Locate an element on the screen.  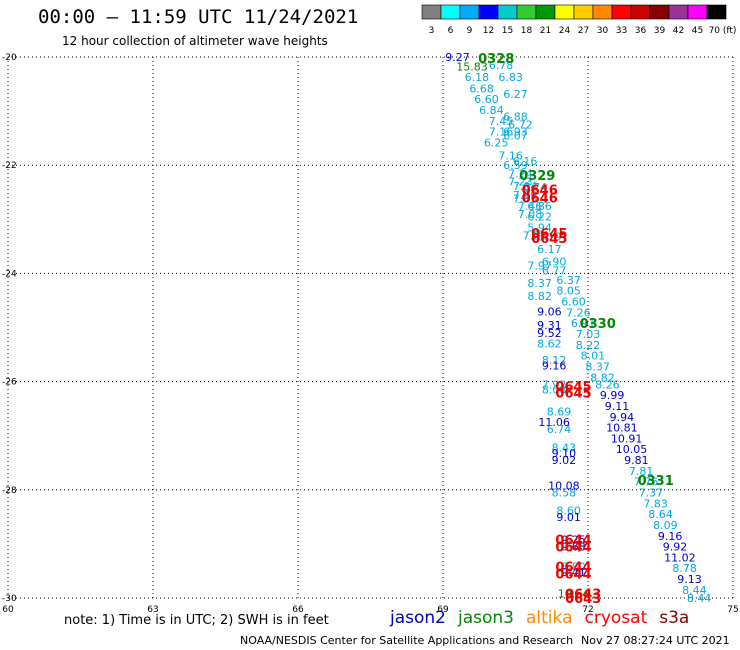
y-tick-label: -20 is located at coordinates (9, 58).